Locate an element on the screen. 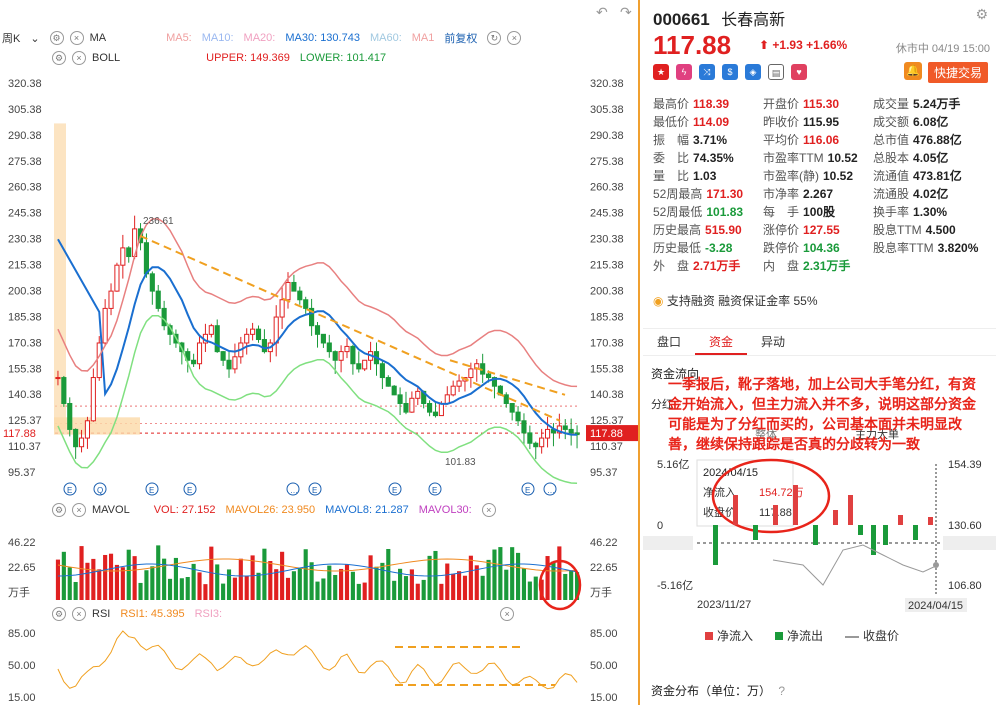  stat-label: 流通股 is located at coordinates (891, 194).